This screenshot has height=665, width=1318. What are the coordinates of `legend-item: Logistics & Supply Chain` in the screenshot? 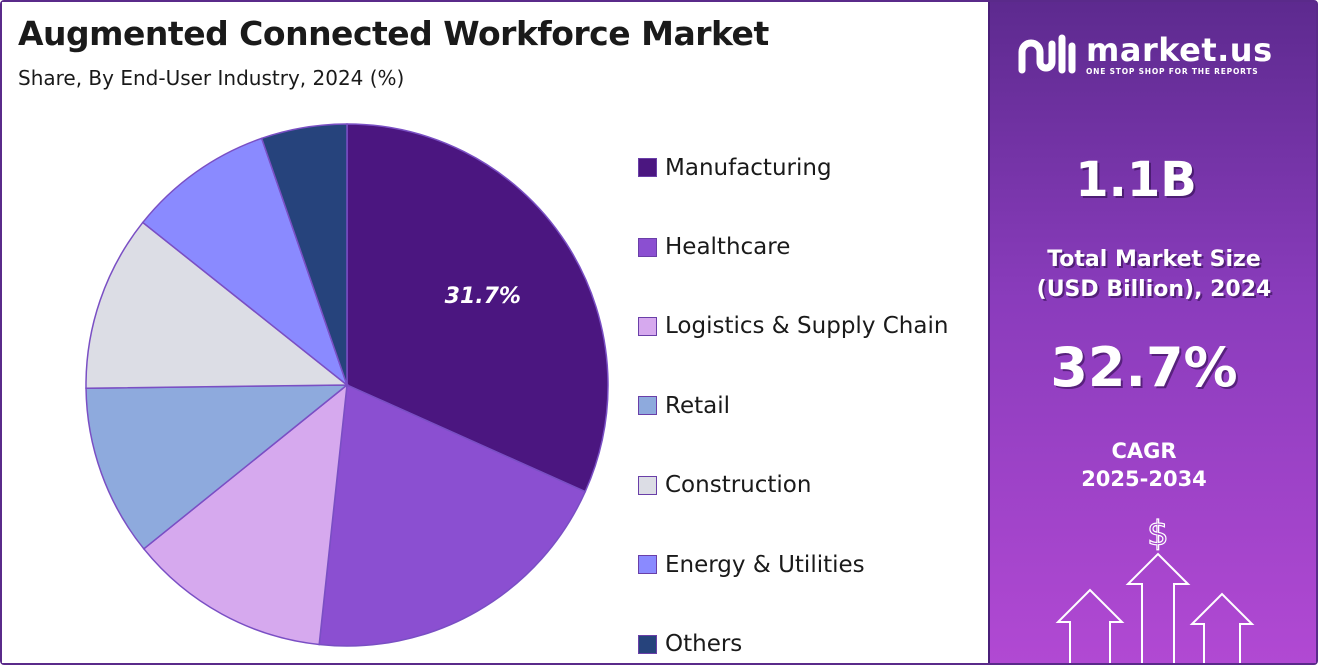 It's located at (810, 326).